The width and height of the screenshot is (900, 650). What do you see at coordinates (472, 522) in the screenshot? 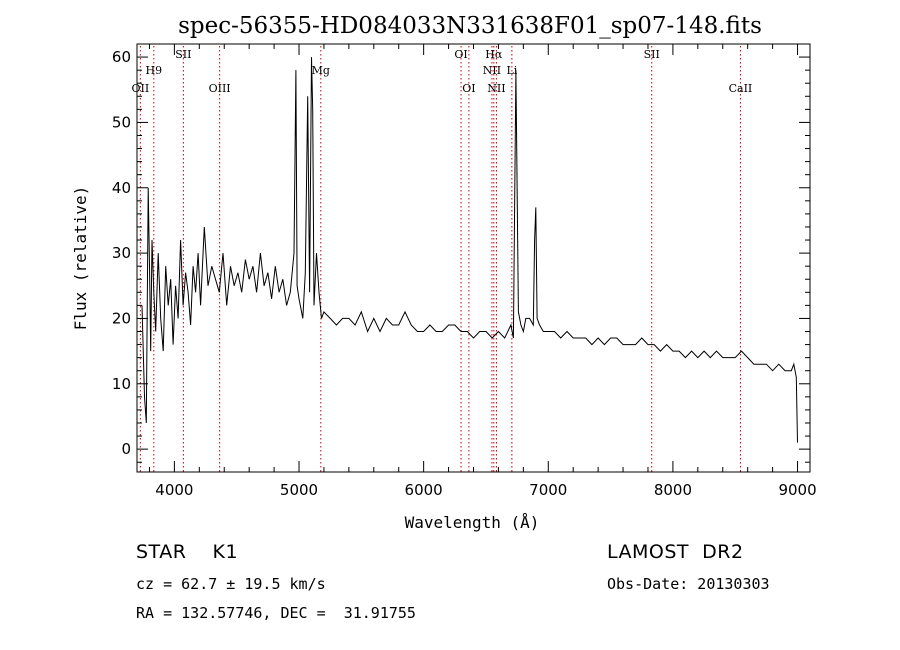
I see `x-axis-label: Wavelength (Å)` at bounding box center [472, 522].